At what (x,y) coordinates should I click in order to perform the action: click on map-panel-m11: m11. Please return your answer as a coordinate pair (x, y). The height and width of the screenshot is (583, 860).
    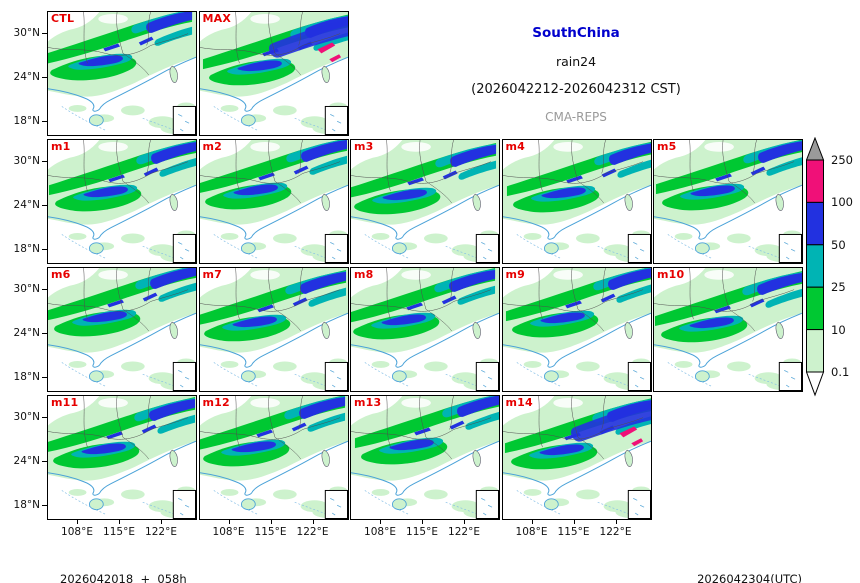
    Looking at the image, I should click on (122, 457).